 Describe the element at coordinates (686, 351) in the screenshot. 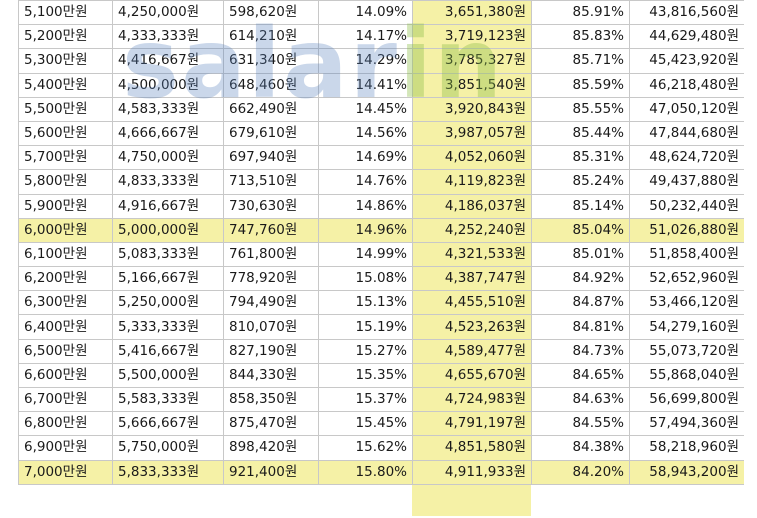

I see `net-annual-cell: 55,073,720원` at that location.